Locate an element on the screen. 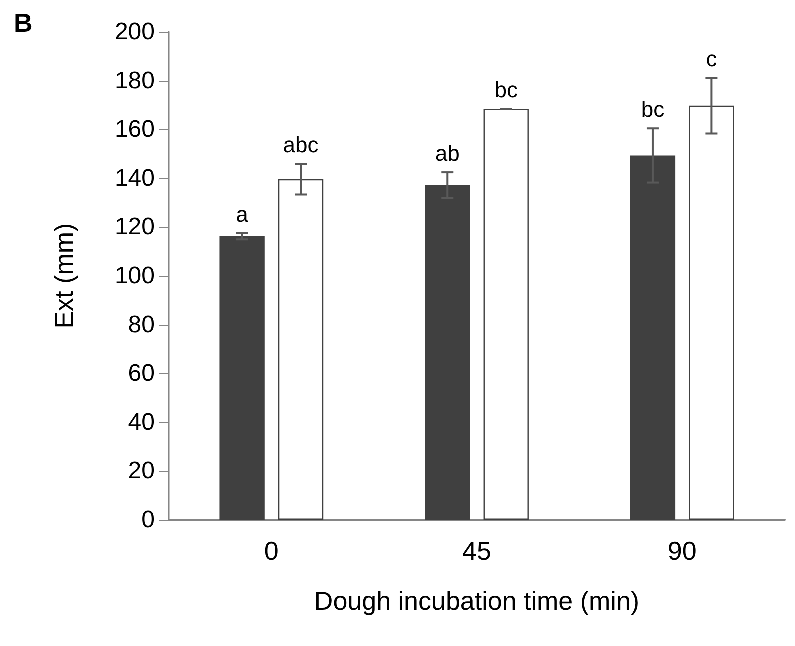 This screenshot has width=795, height=646. y-tick-label: 160 is located at coordinates (134, 130).